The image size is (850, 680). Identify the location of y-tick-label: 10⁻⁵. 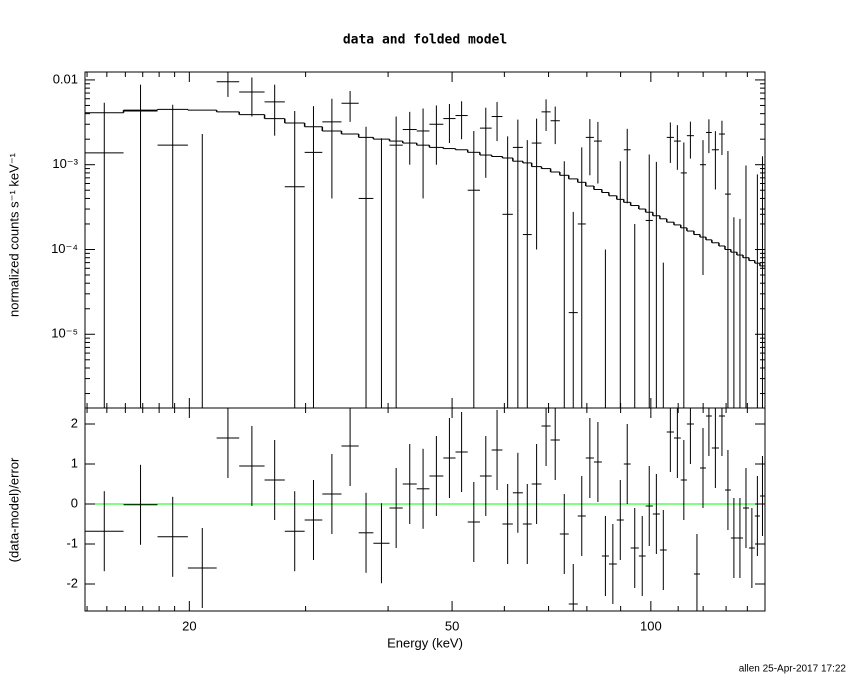
(64, 333).